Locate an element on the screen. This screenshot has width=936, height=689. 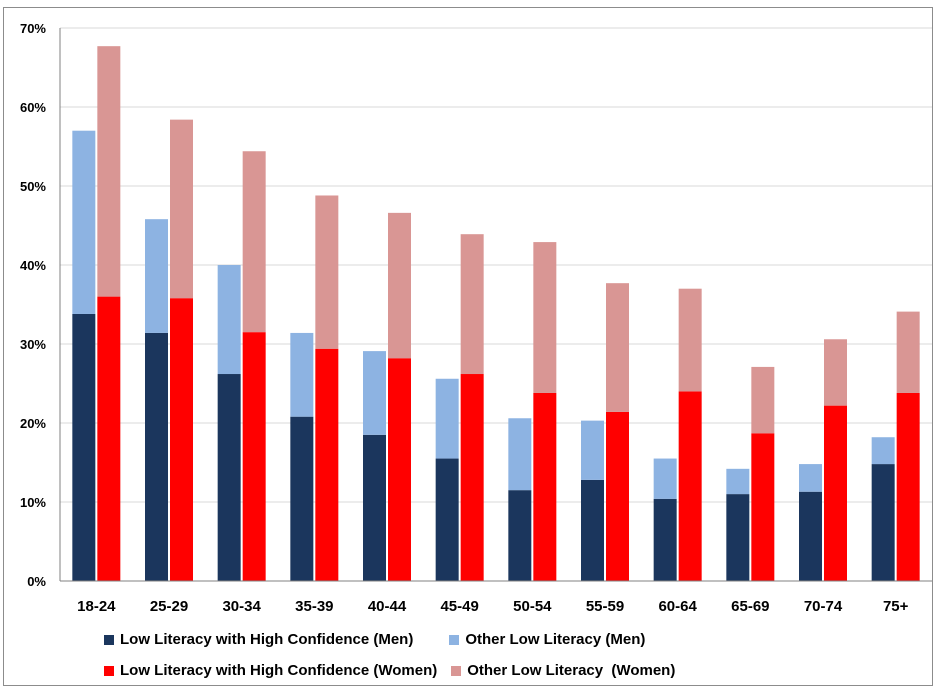
legend-item-men-confident: Low Literacy with High Confidence (Men) is located at coordinates (258, 639).